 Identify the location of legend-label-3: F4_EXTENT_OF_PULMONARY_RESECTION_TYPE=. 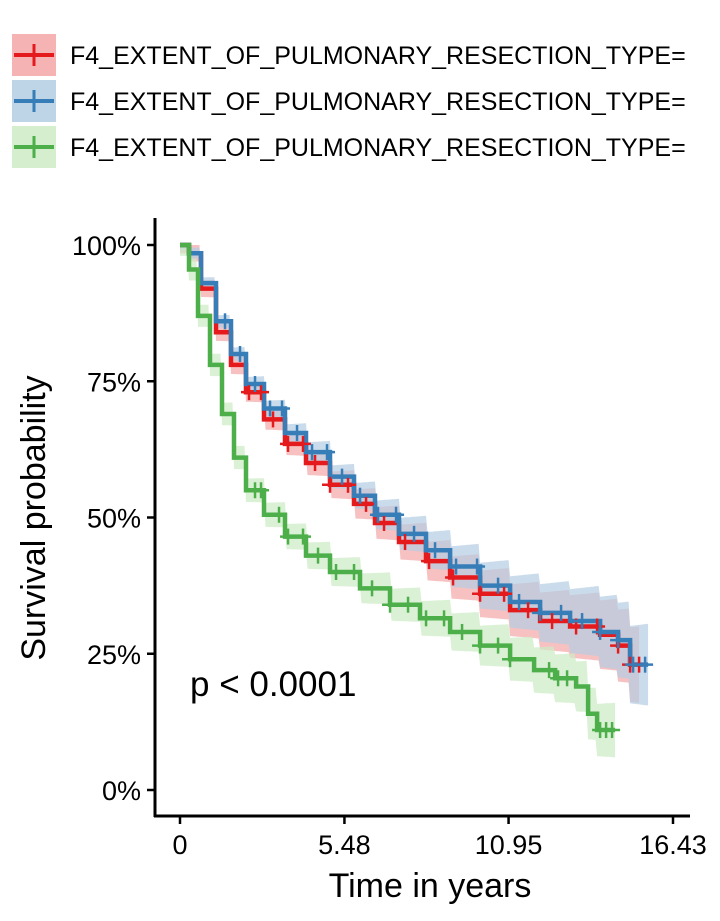
(378, 148).